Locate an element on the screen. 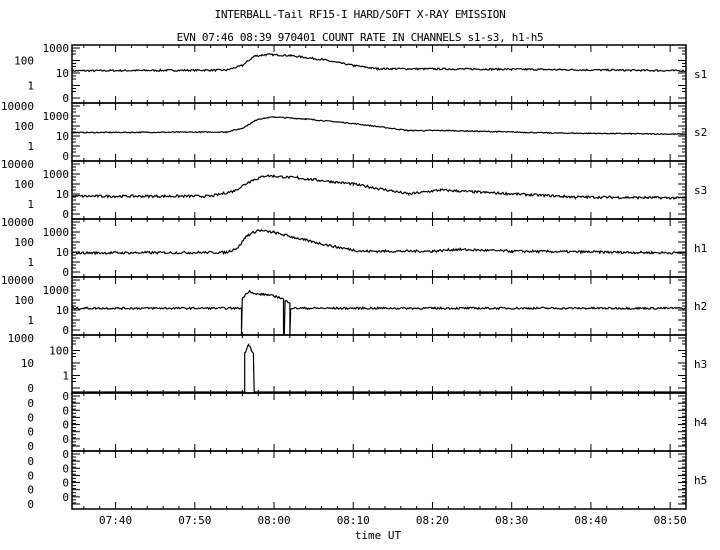  series-line-s2 is located at coordinates (379, 126).